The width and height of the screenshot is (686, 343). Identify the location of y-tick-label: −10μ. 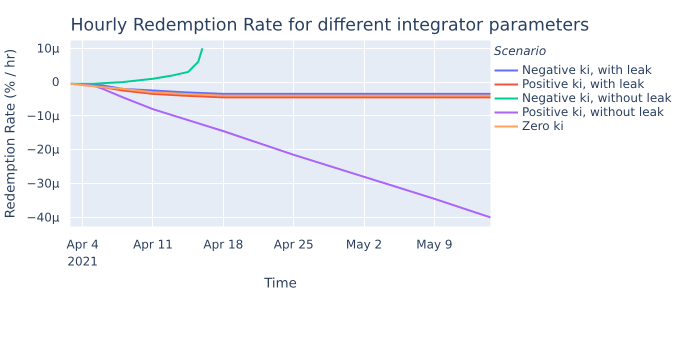
(43, 115).